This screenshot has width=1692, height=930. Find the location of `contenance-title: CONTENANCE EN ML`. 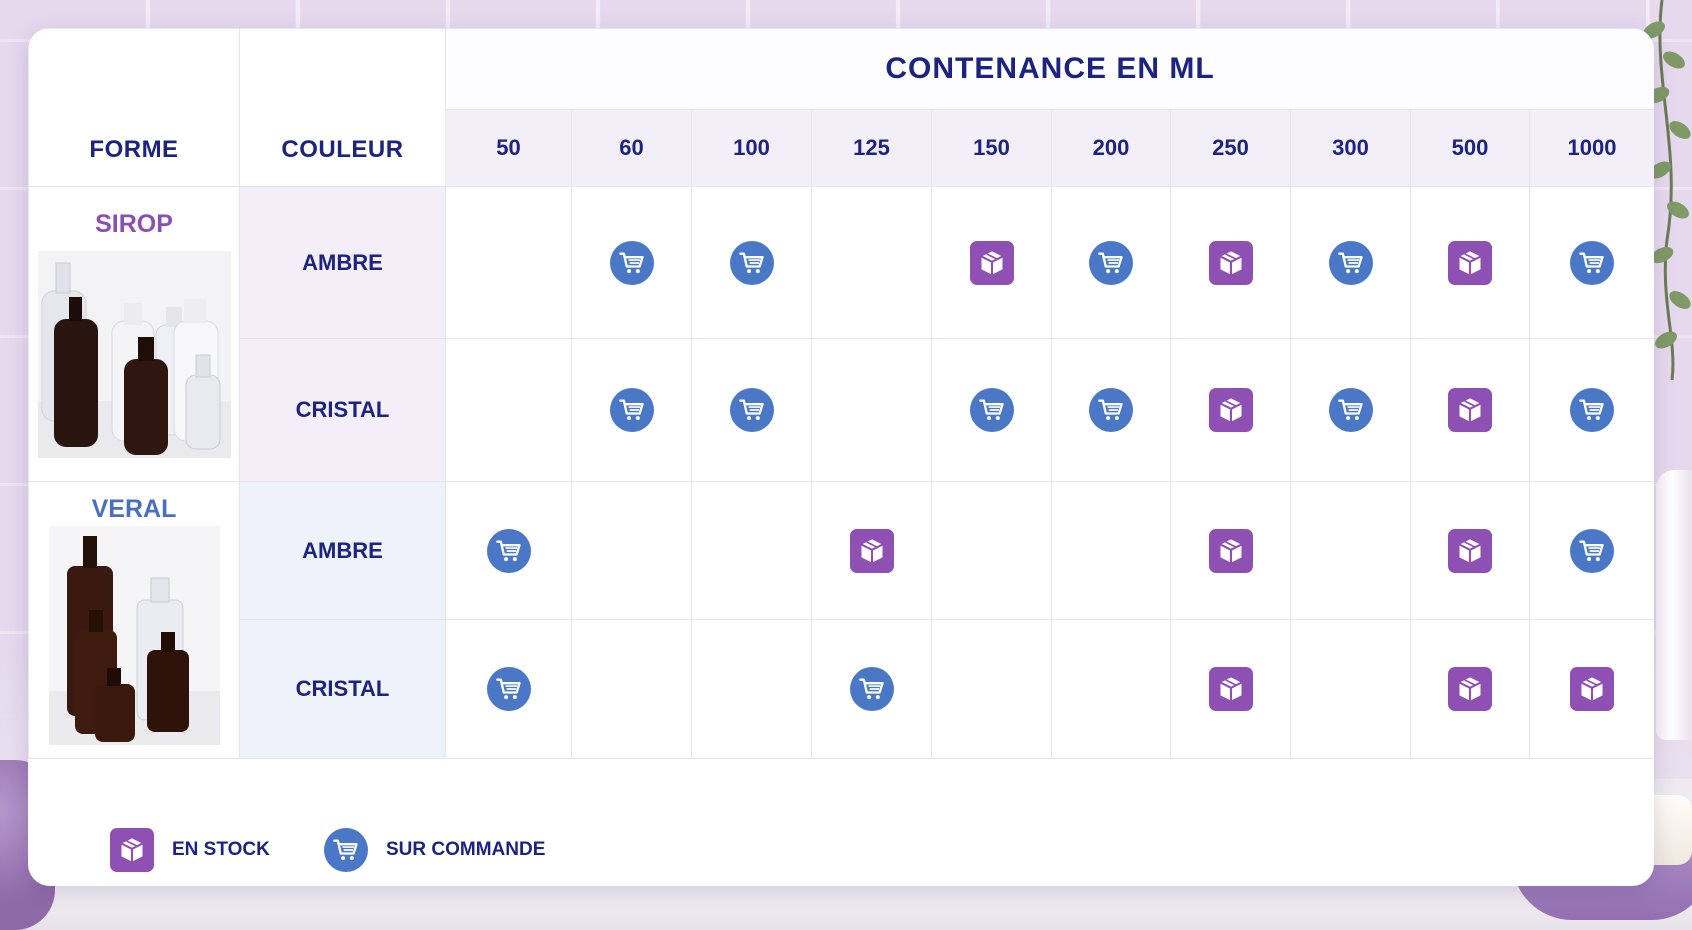

contenance-title: CONTENANCE EN ML is located at coordinates (1049, 69).